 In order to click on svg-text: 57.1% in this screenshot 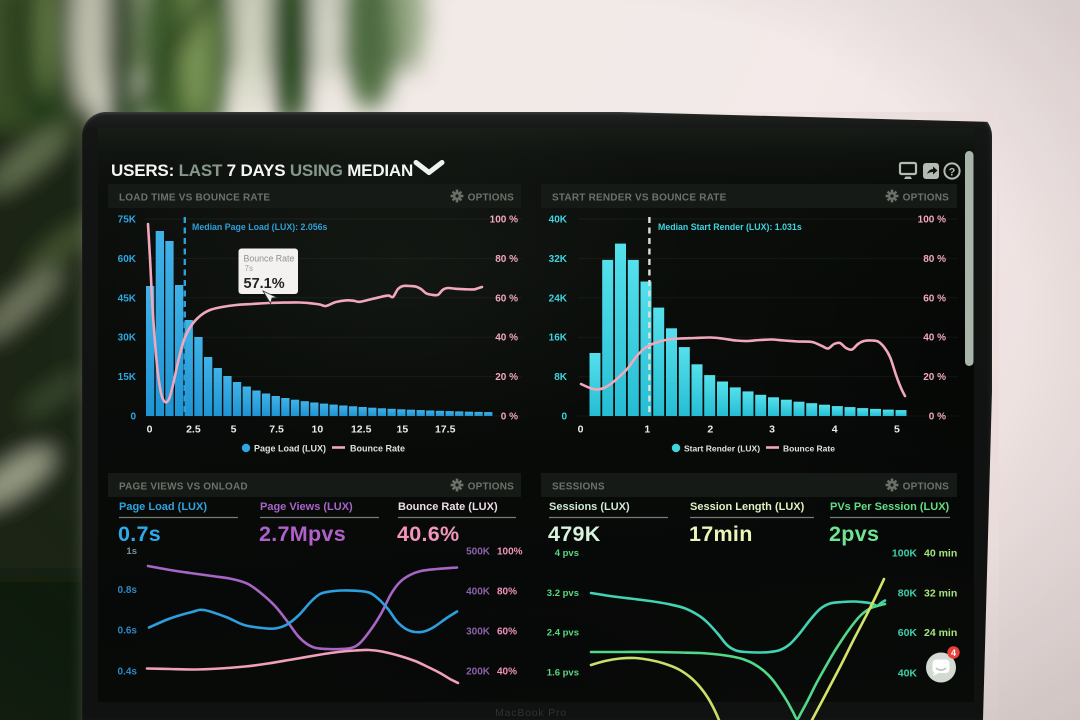, I will do `click(264, 284)`.